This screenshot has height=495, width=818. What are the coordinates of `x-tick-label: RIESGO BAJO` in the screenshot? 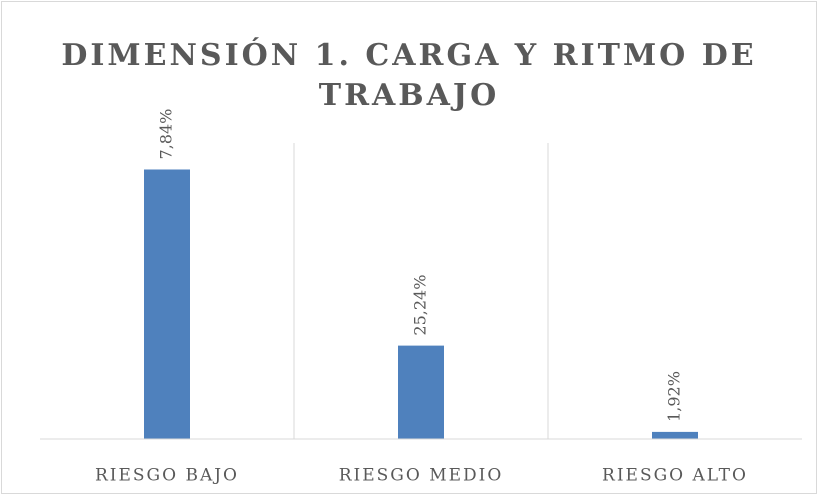 It's located at (167, 476).